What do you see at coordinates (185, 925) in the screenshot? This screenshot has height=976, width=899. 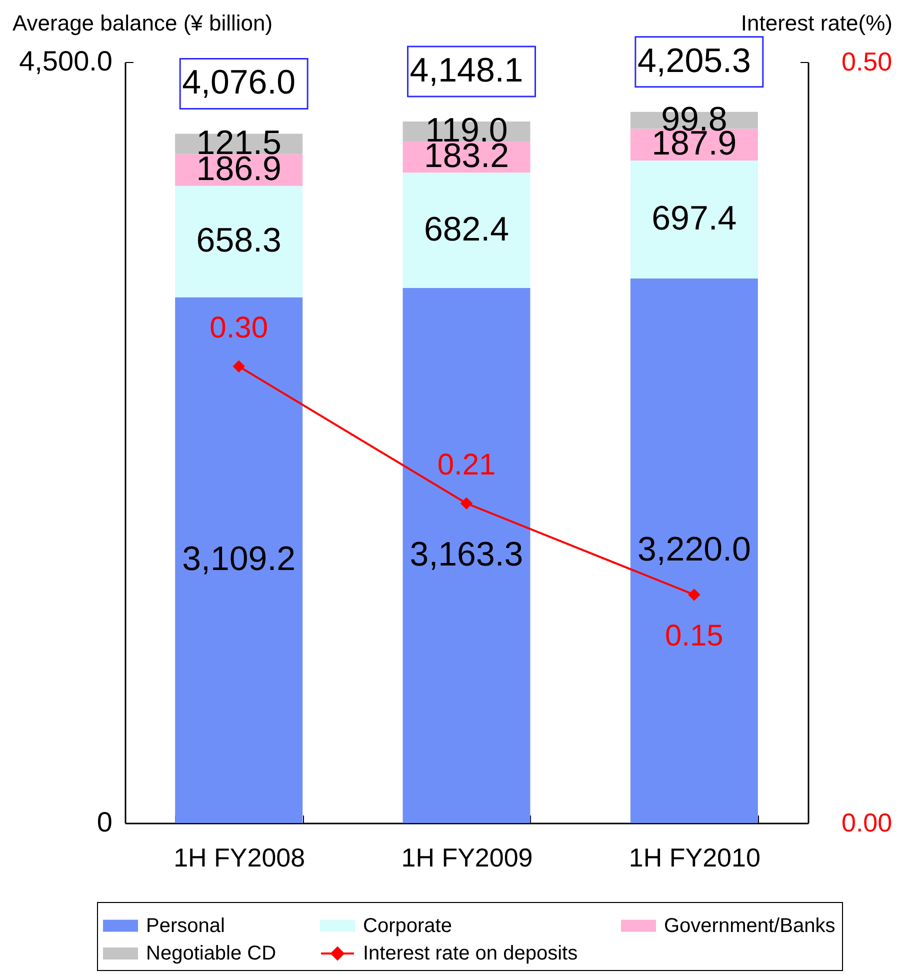 I see `legend-label: Personal` at bounding box center [185, 925].